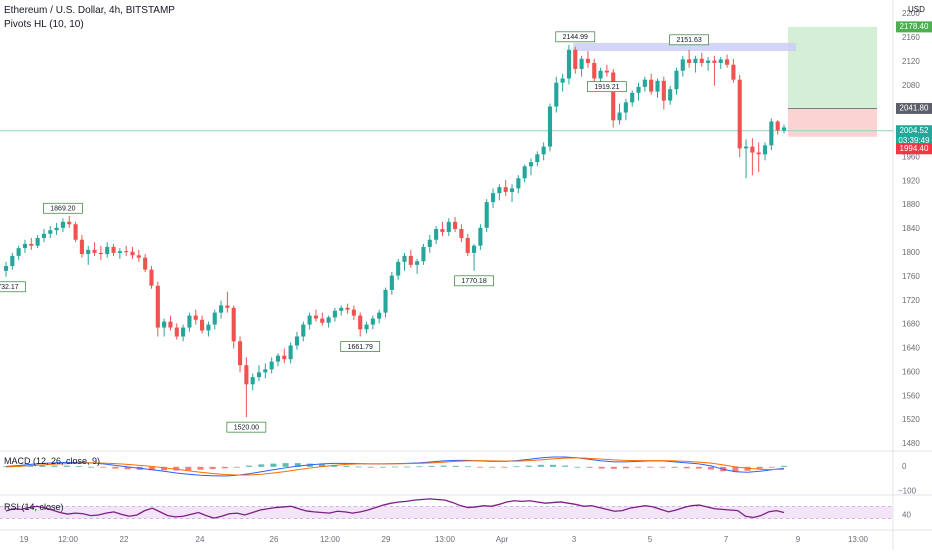 Image resolution: width=932 pixels, height=555 pixels. I want to click on price-tick-label: 1600, so click(911, 371).